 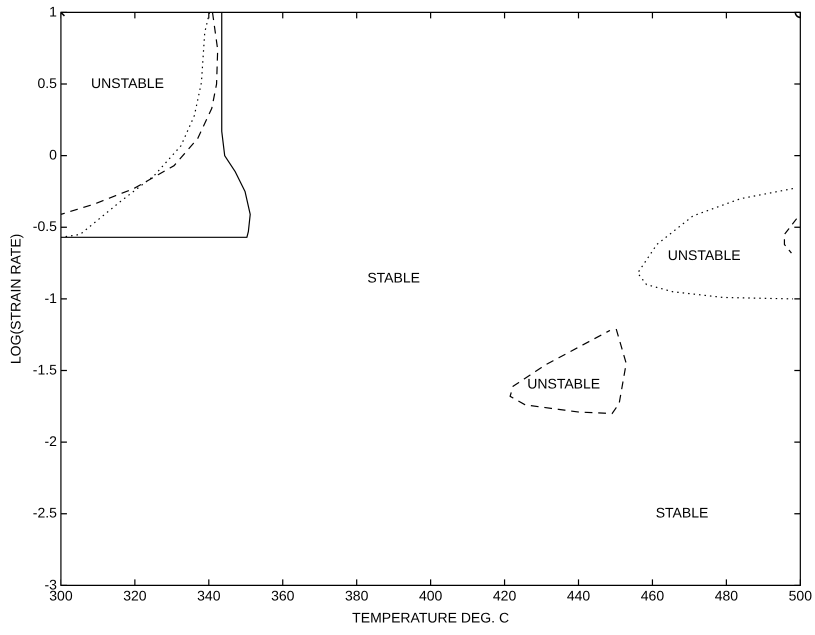 What do you see at coordinates (283, 596) in the screenshot?
I see `x-tick-label: 360` at bounding box center [283, 596].